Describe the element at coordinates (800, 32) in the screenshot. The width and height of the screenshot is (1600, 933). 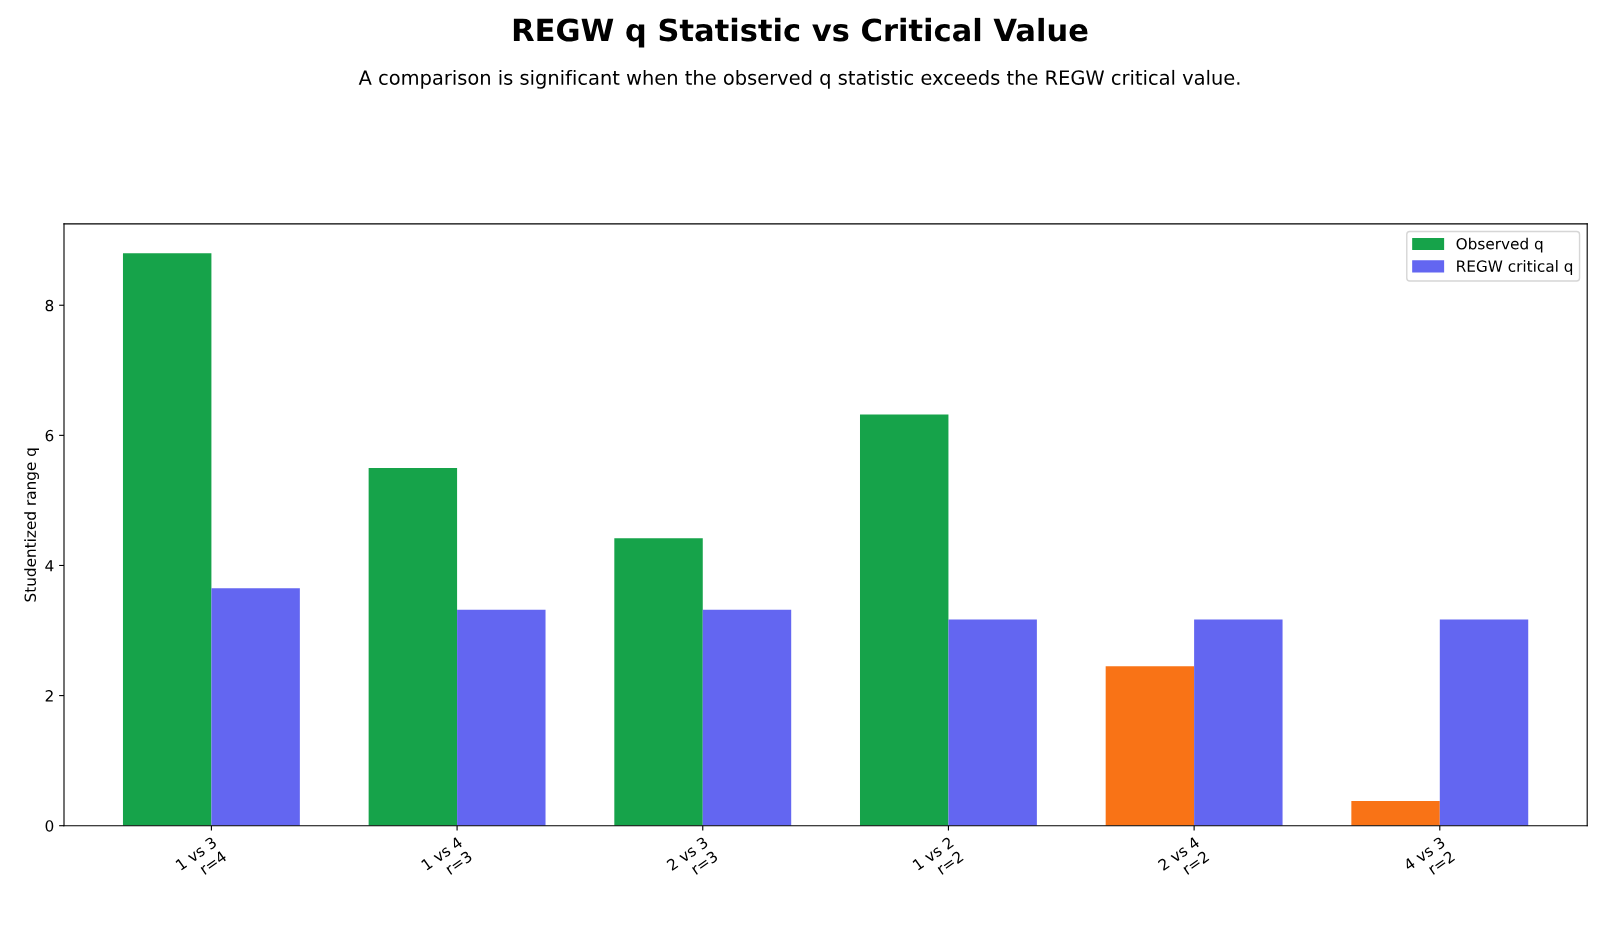
I see `chart-title: REGW q Statistic vs Critical Value` at that location.